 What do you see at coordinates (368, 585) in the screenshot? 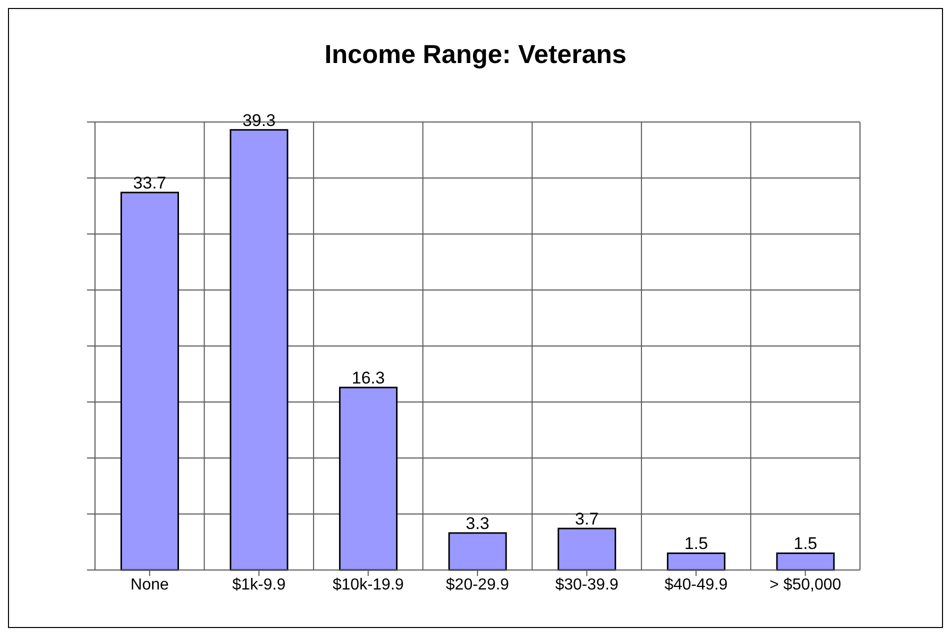
I see `x-tick-label: $10k-19.9` at bounding box center [368, 585].